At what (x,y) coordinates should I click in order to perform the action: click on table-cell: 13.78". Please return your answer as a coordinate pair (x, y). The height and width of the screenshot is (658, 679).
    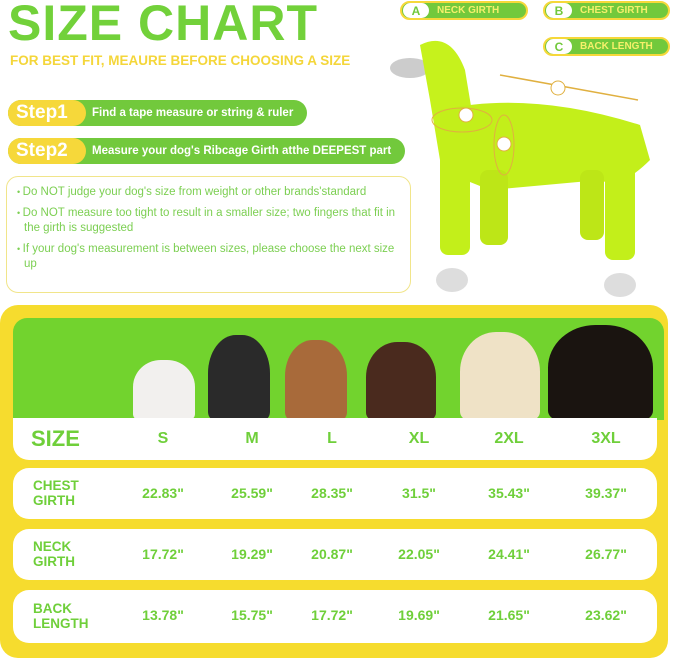
    Looking at the image, I should click on (163, 615).